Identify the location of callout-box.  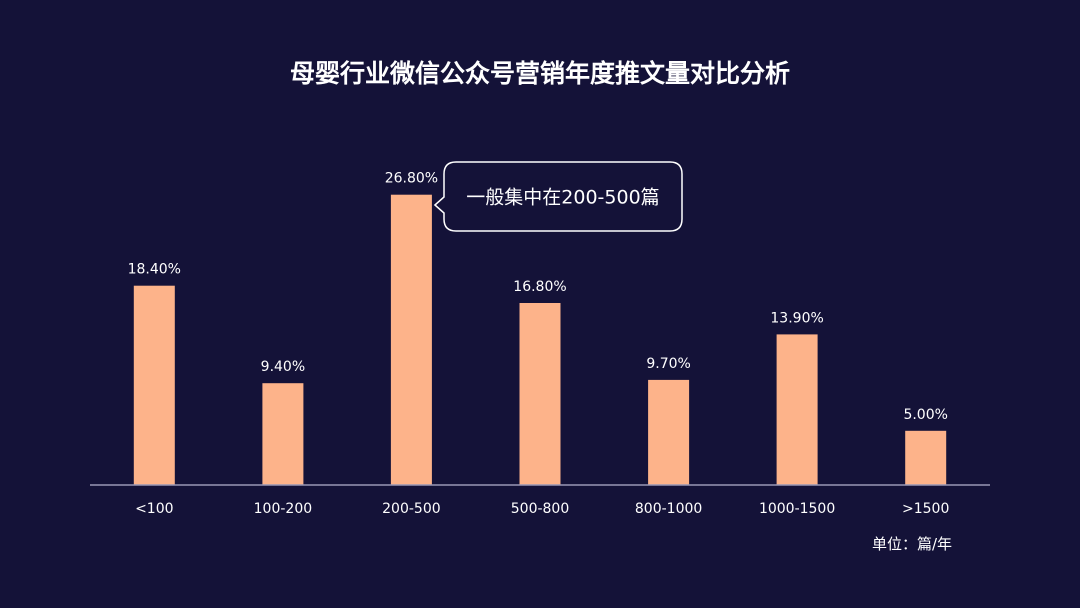
(558, 196).